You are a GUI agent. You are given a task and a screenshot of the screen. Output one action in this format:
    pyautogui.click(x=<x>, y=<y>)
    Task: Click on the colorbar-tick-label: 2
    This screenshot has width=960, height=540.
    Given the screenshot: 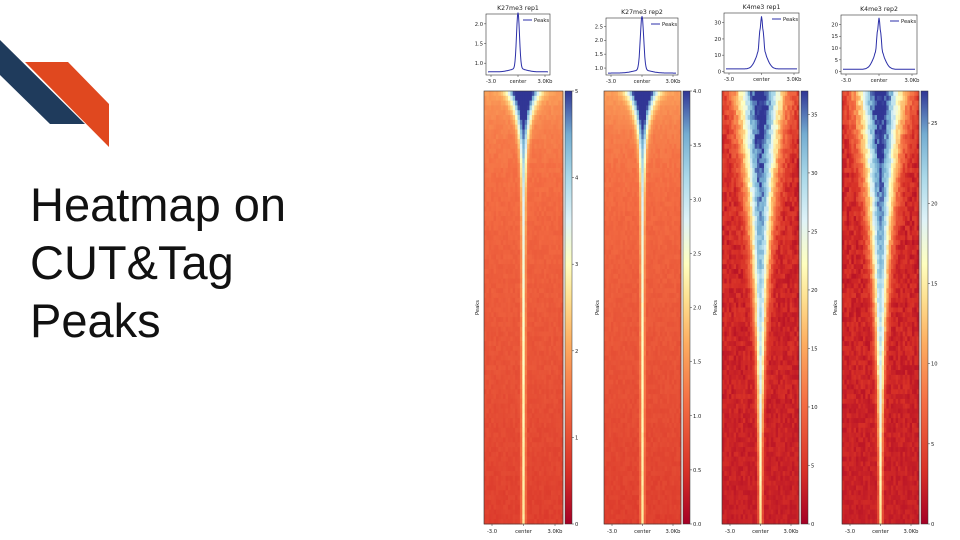 What is the action you would take?
    pyautogui.click(x=576, y=352)
    